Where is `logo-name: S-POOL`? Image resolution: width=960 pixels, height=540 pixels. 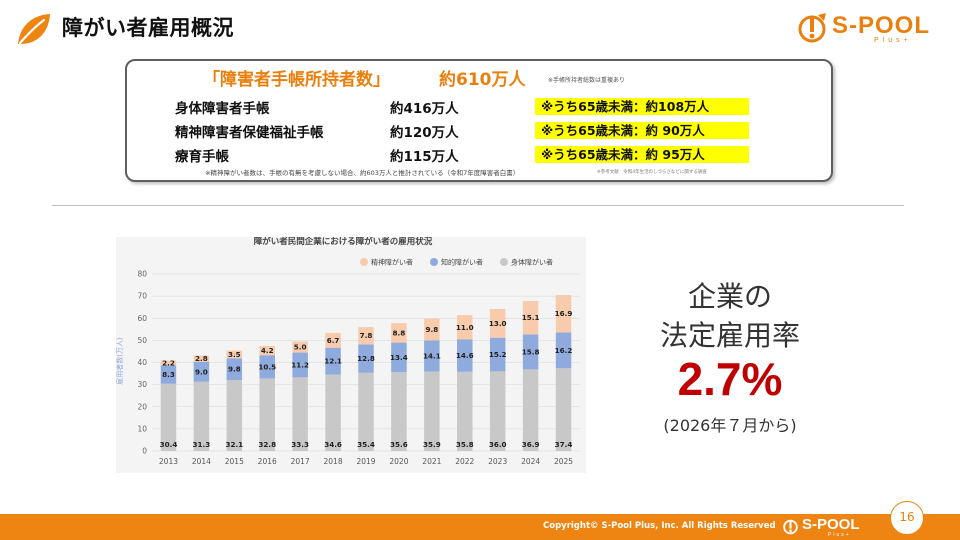
logo-name: S-POOL is located at coordinates (881, 25).